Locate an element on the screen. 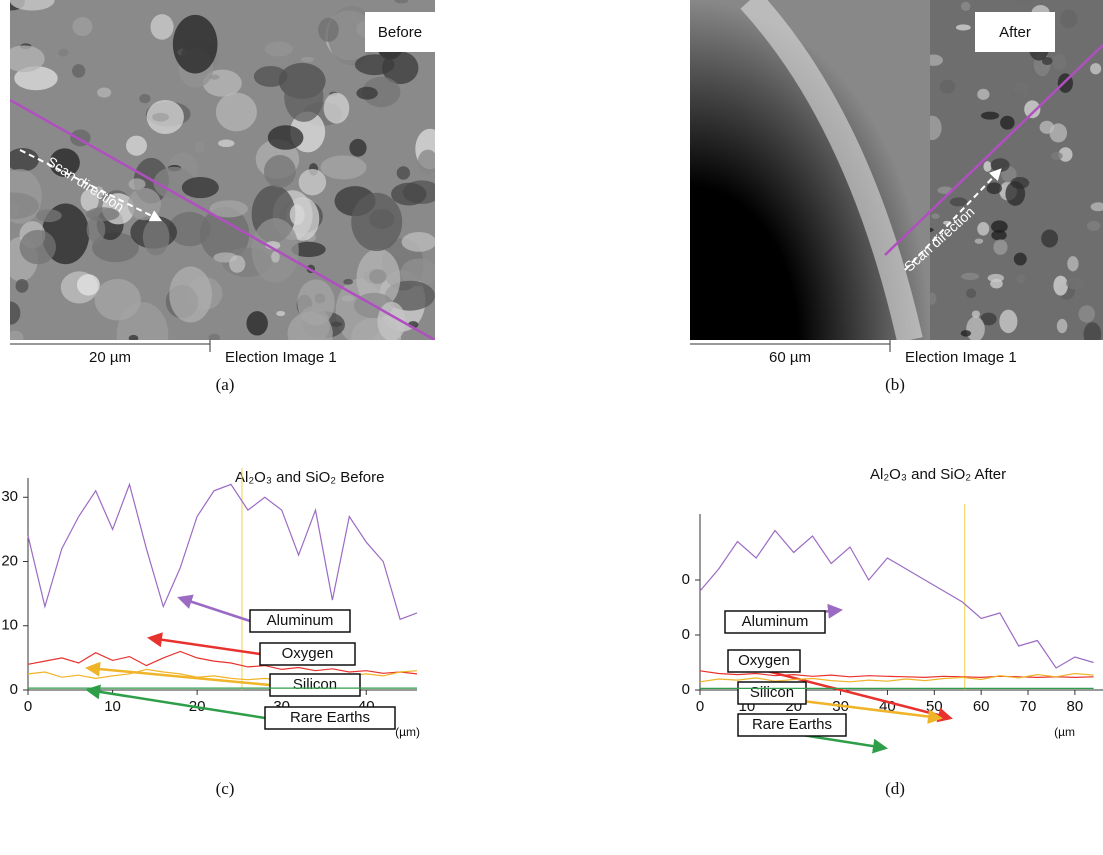  scan-line is located at coordinates (222, 219).